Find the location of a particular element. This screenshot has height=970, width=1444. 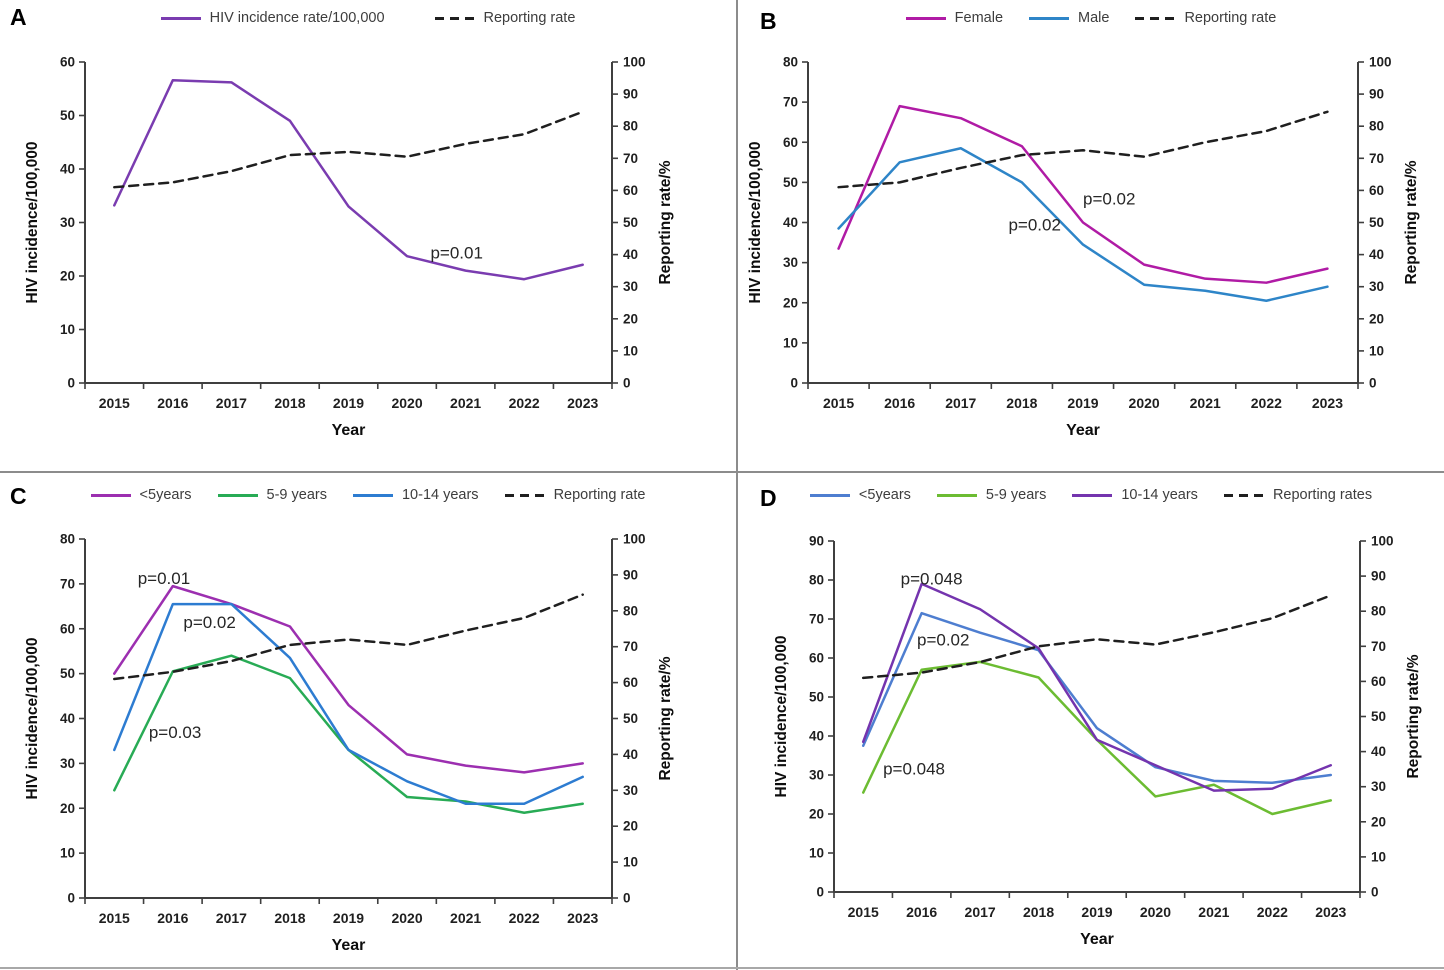

panel-b-legend: Female Male Reporting rate is located at coordinates (1091, 18).